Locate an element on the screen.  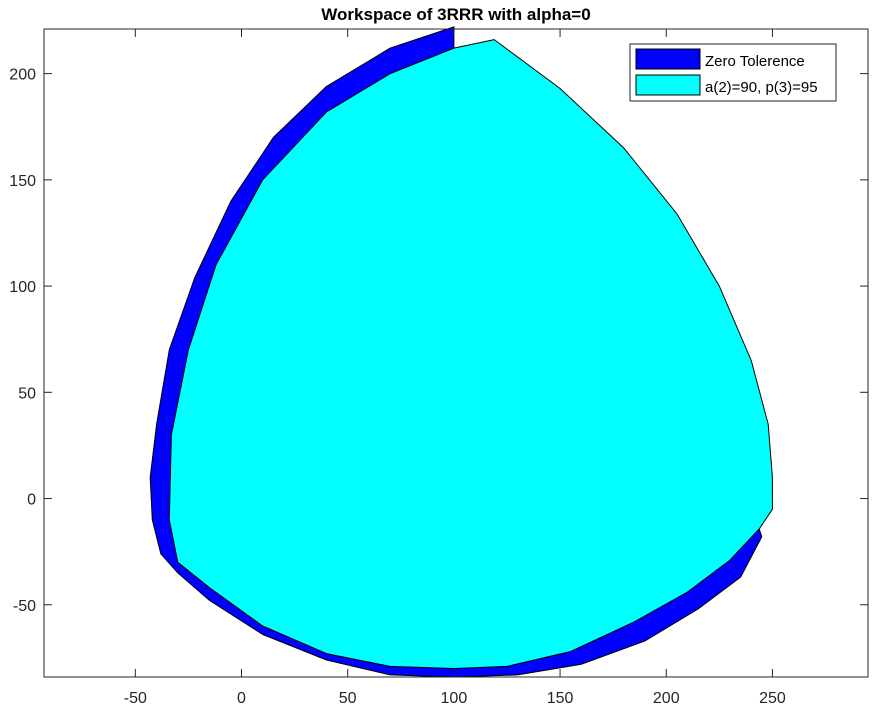
x-tick-label: 0 is located at coordinates (241, 698).